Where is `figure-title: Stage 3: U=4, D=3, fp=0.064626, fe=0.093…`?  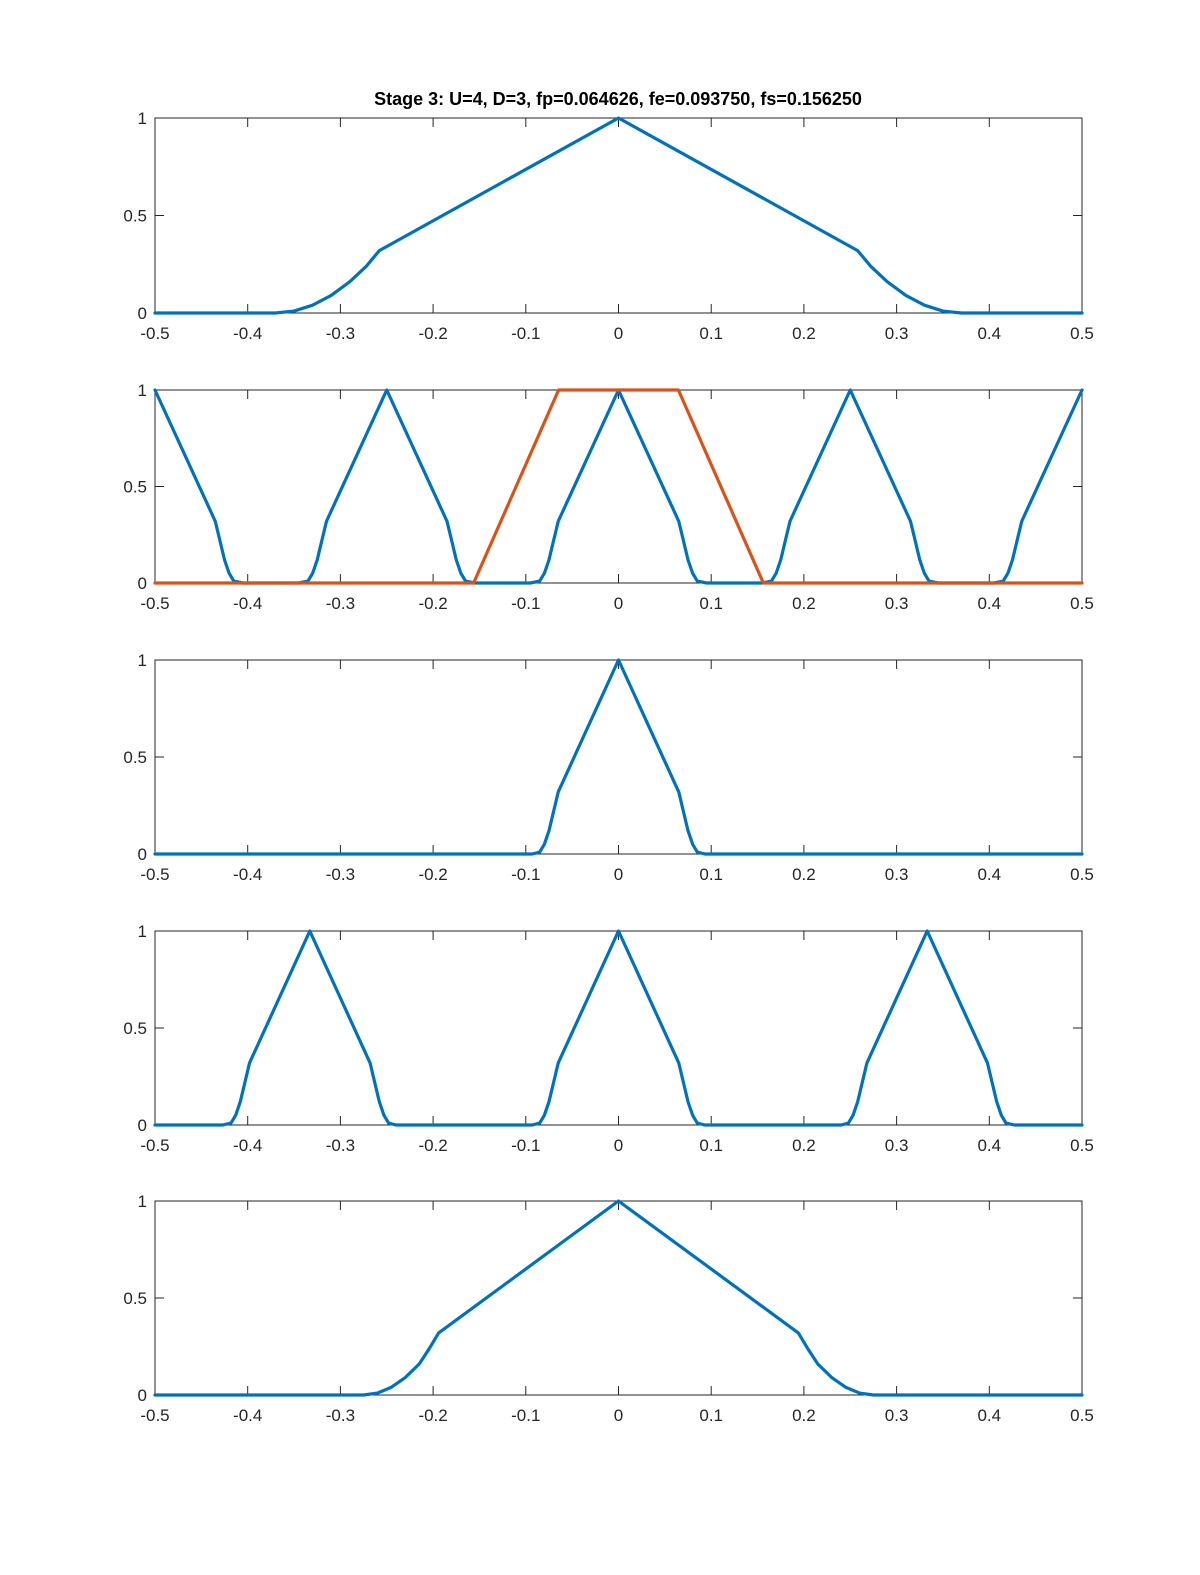 figure-title: Stage 3: U=4, D=3, fp=0.064626, fe=0.093… is located at coordinates (618, 99).